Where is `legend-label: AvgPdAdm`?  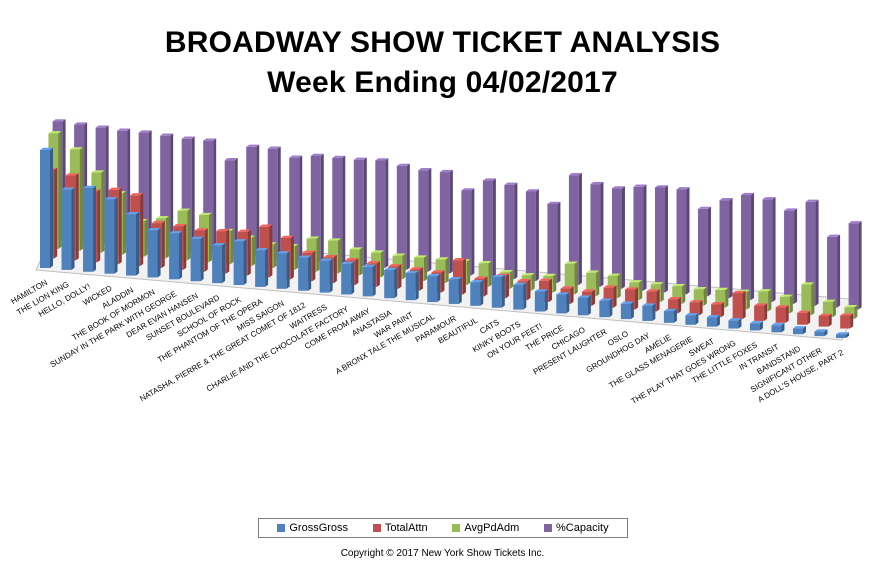 legend-label: AvgPdAdm is located at coordinates (492, 528).